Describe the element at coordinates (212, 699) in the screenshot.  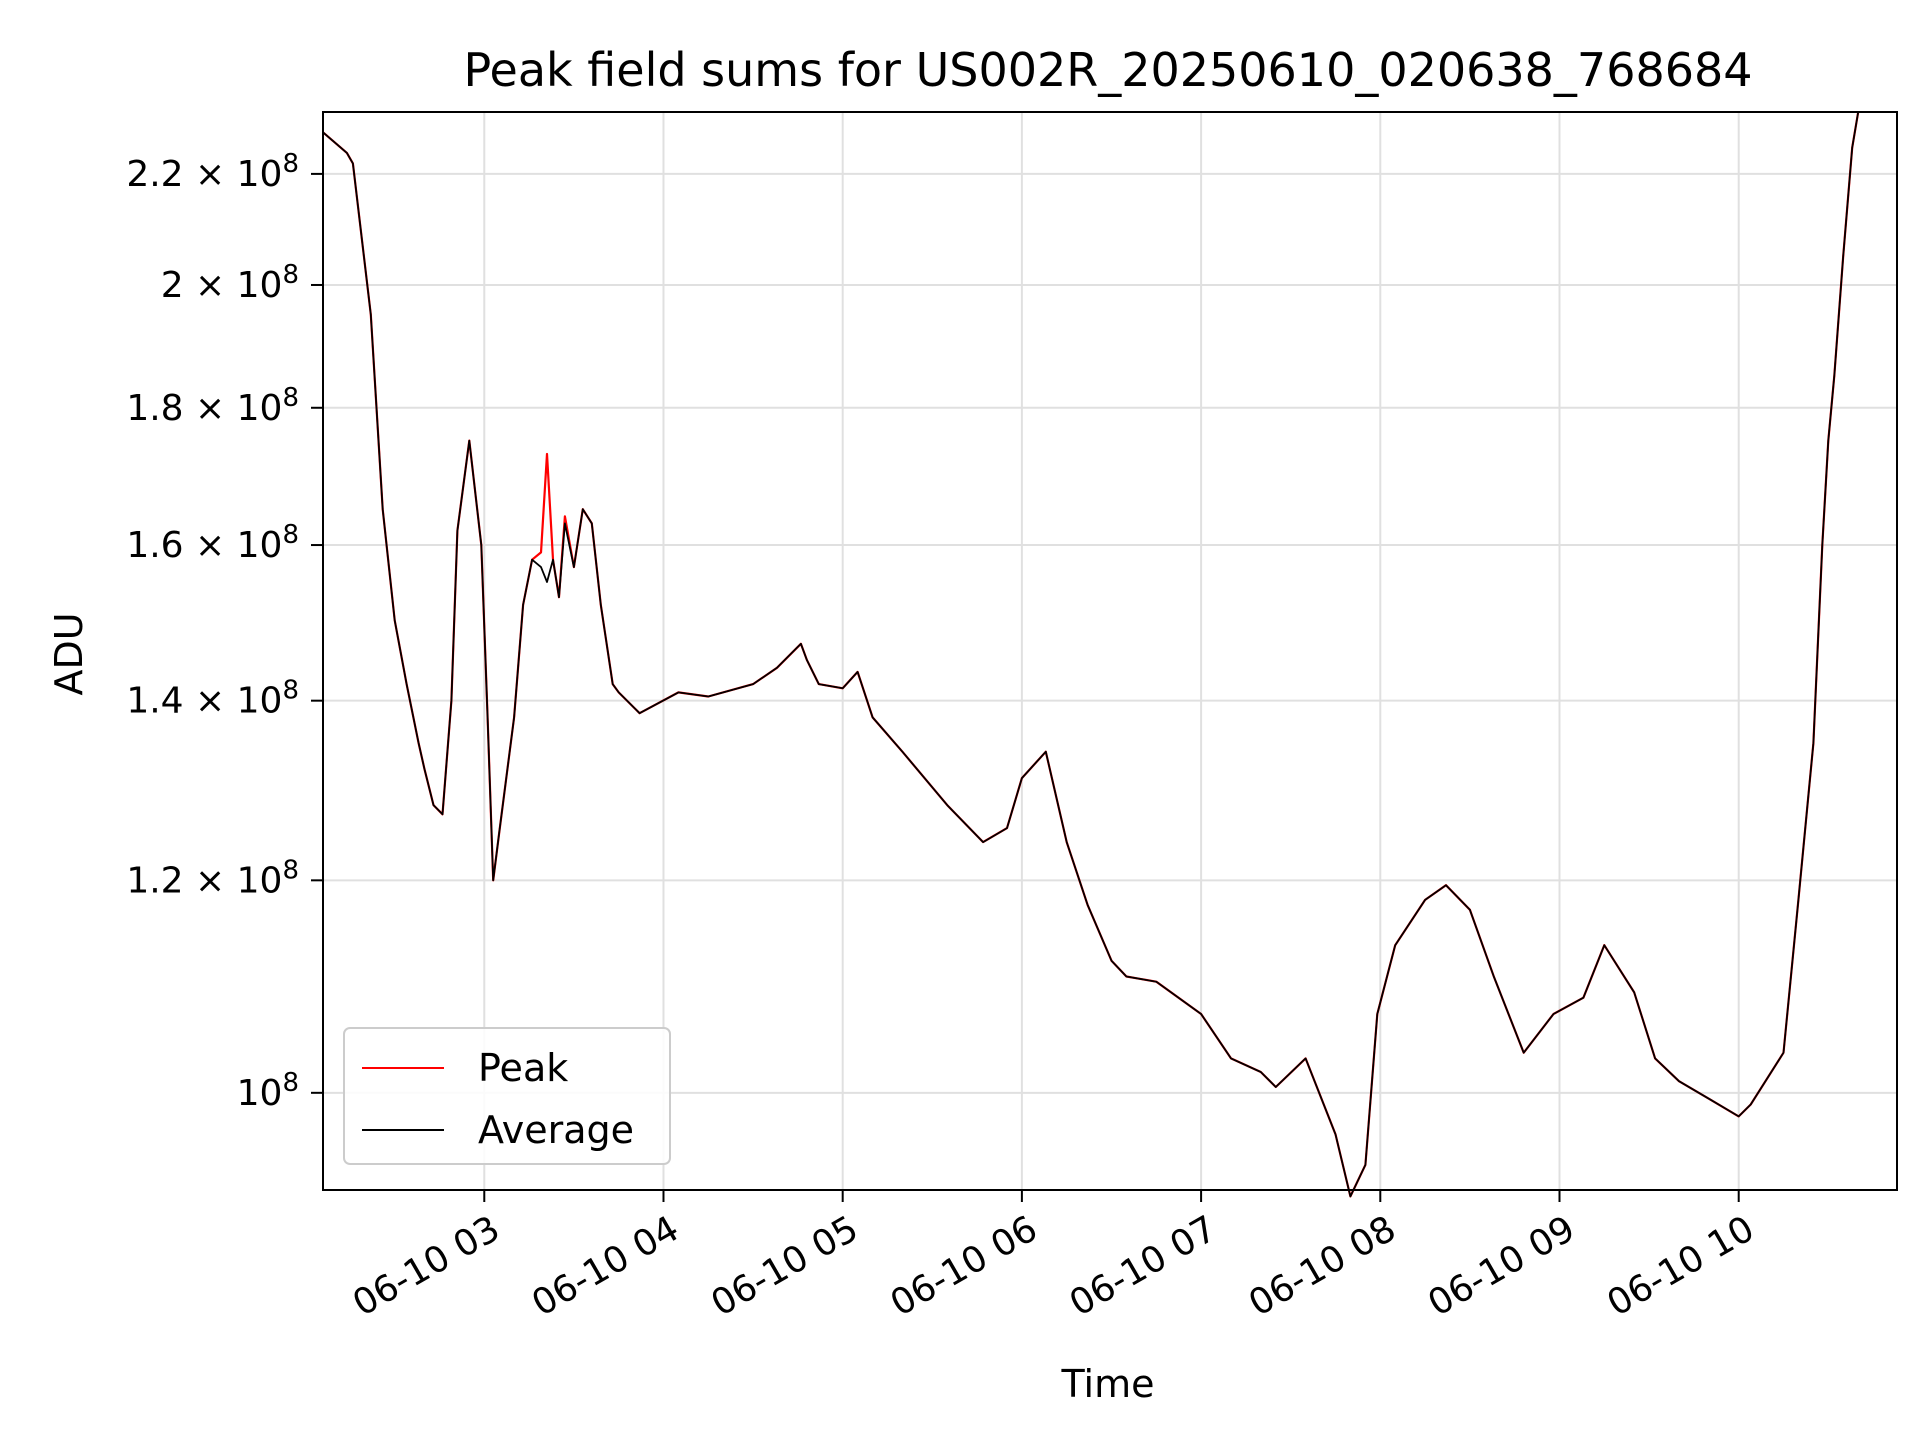
I see `y-tick-label: 1.4 × 108` at that location.